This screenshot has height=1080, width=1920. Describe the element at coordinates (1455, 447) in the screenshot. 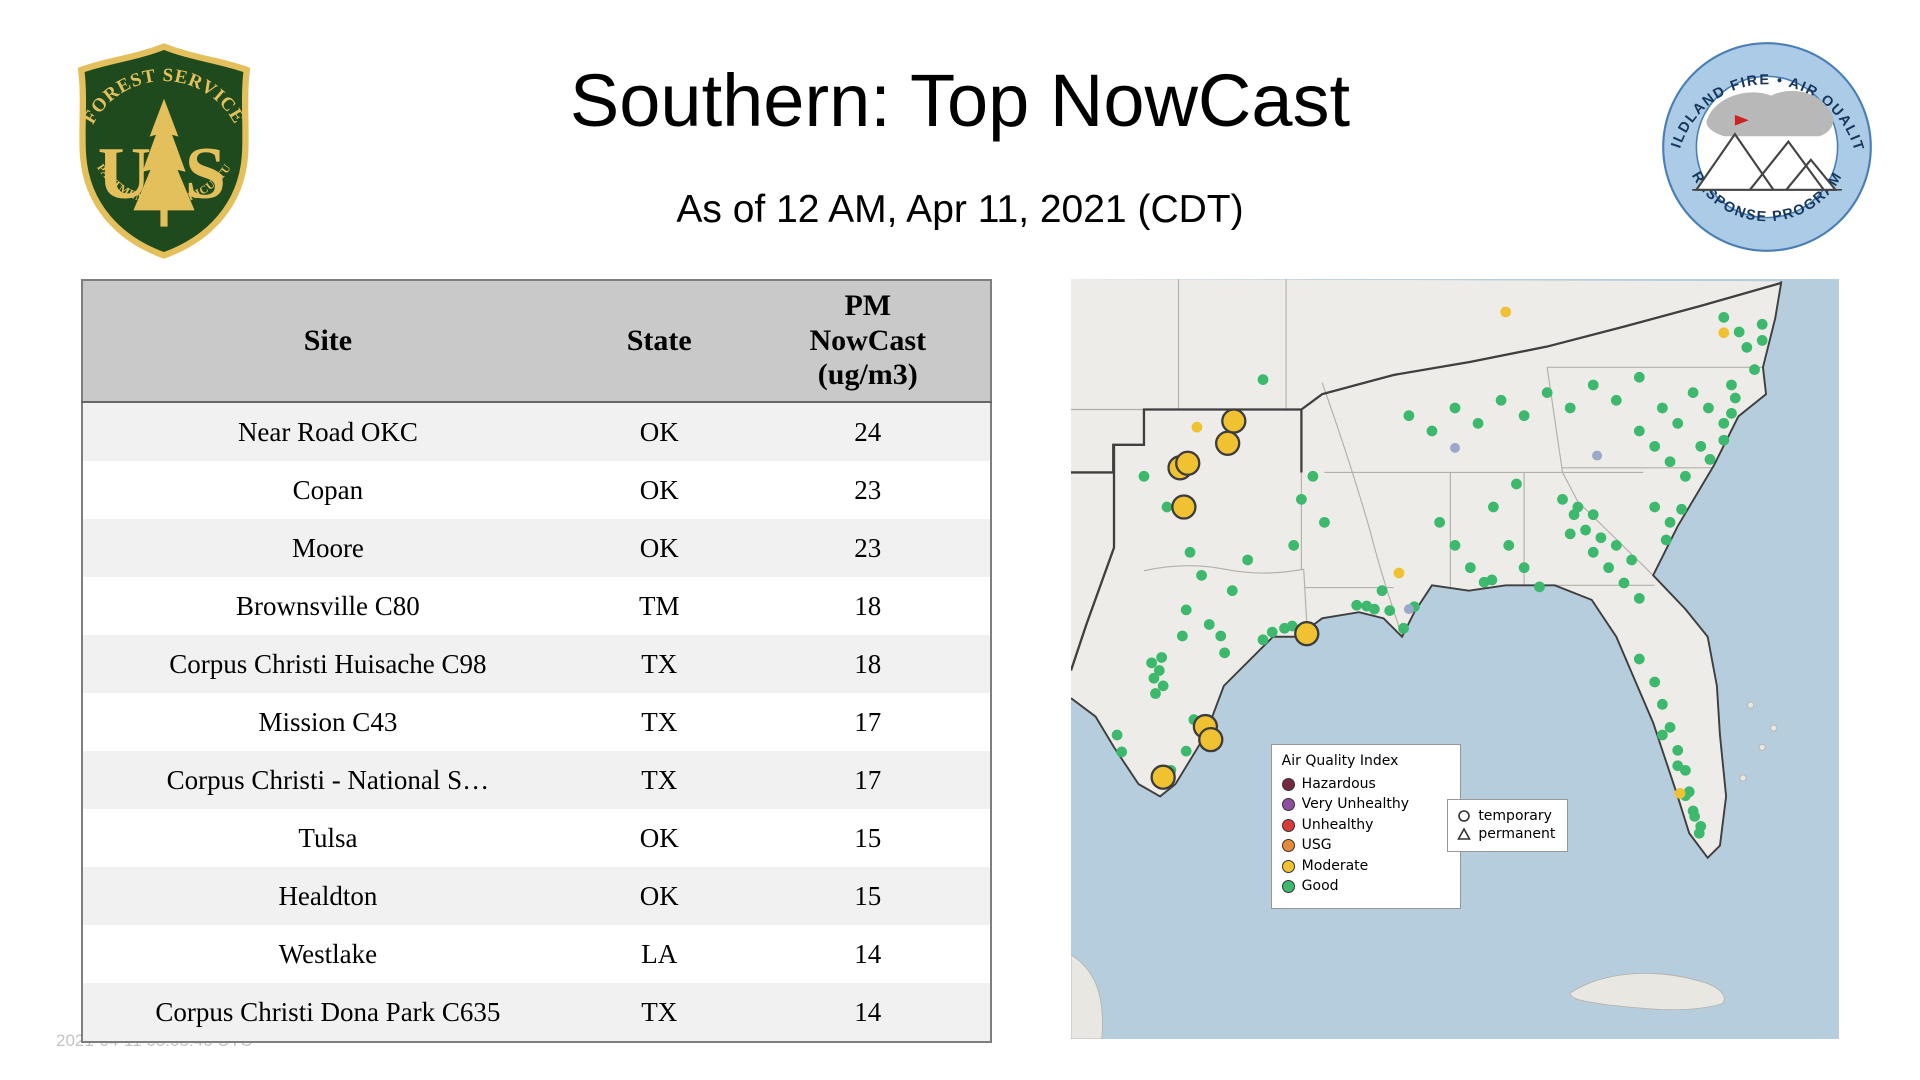

I see `marker-other` at that location.